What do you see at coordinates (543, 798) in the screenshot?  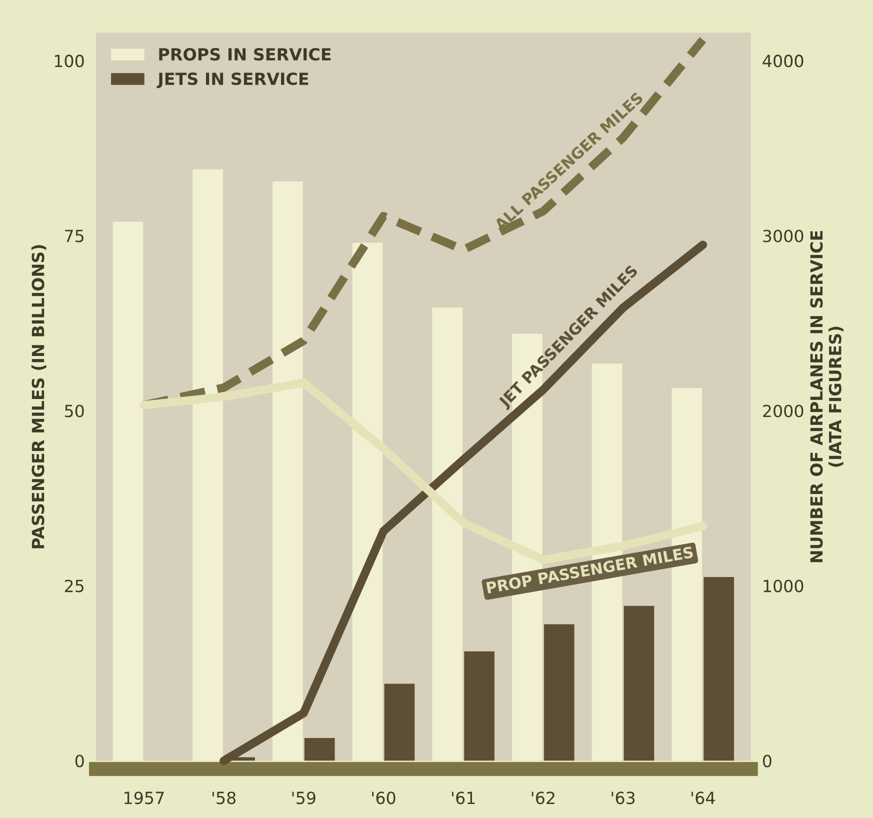 I see `x-tick-label: '62` at bounding box center [543, 798].